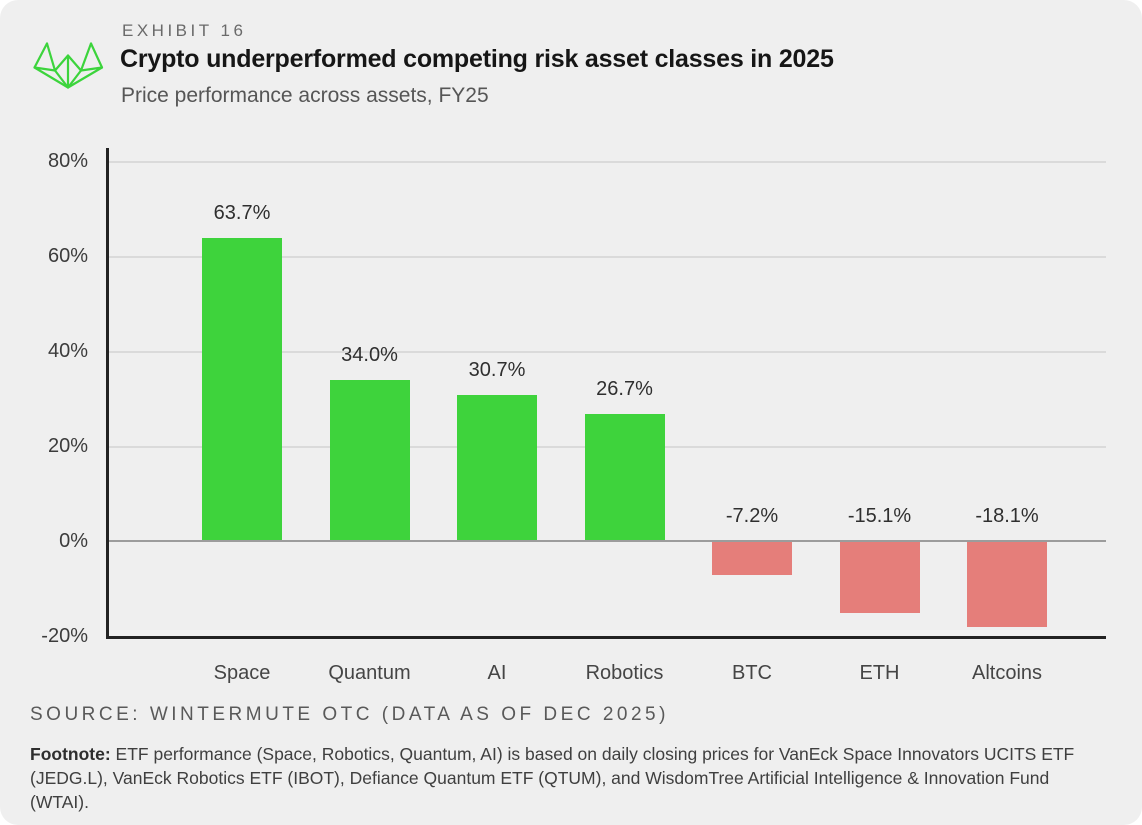 This screenshot has height=825, width=1142. Describe the element at coordinates (1007, 516) in the screenshot. I see `value-label-altcoins: -18.1%` at that location.